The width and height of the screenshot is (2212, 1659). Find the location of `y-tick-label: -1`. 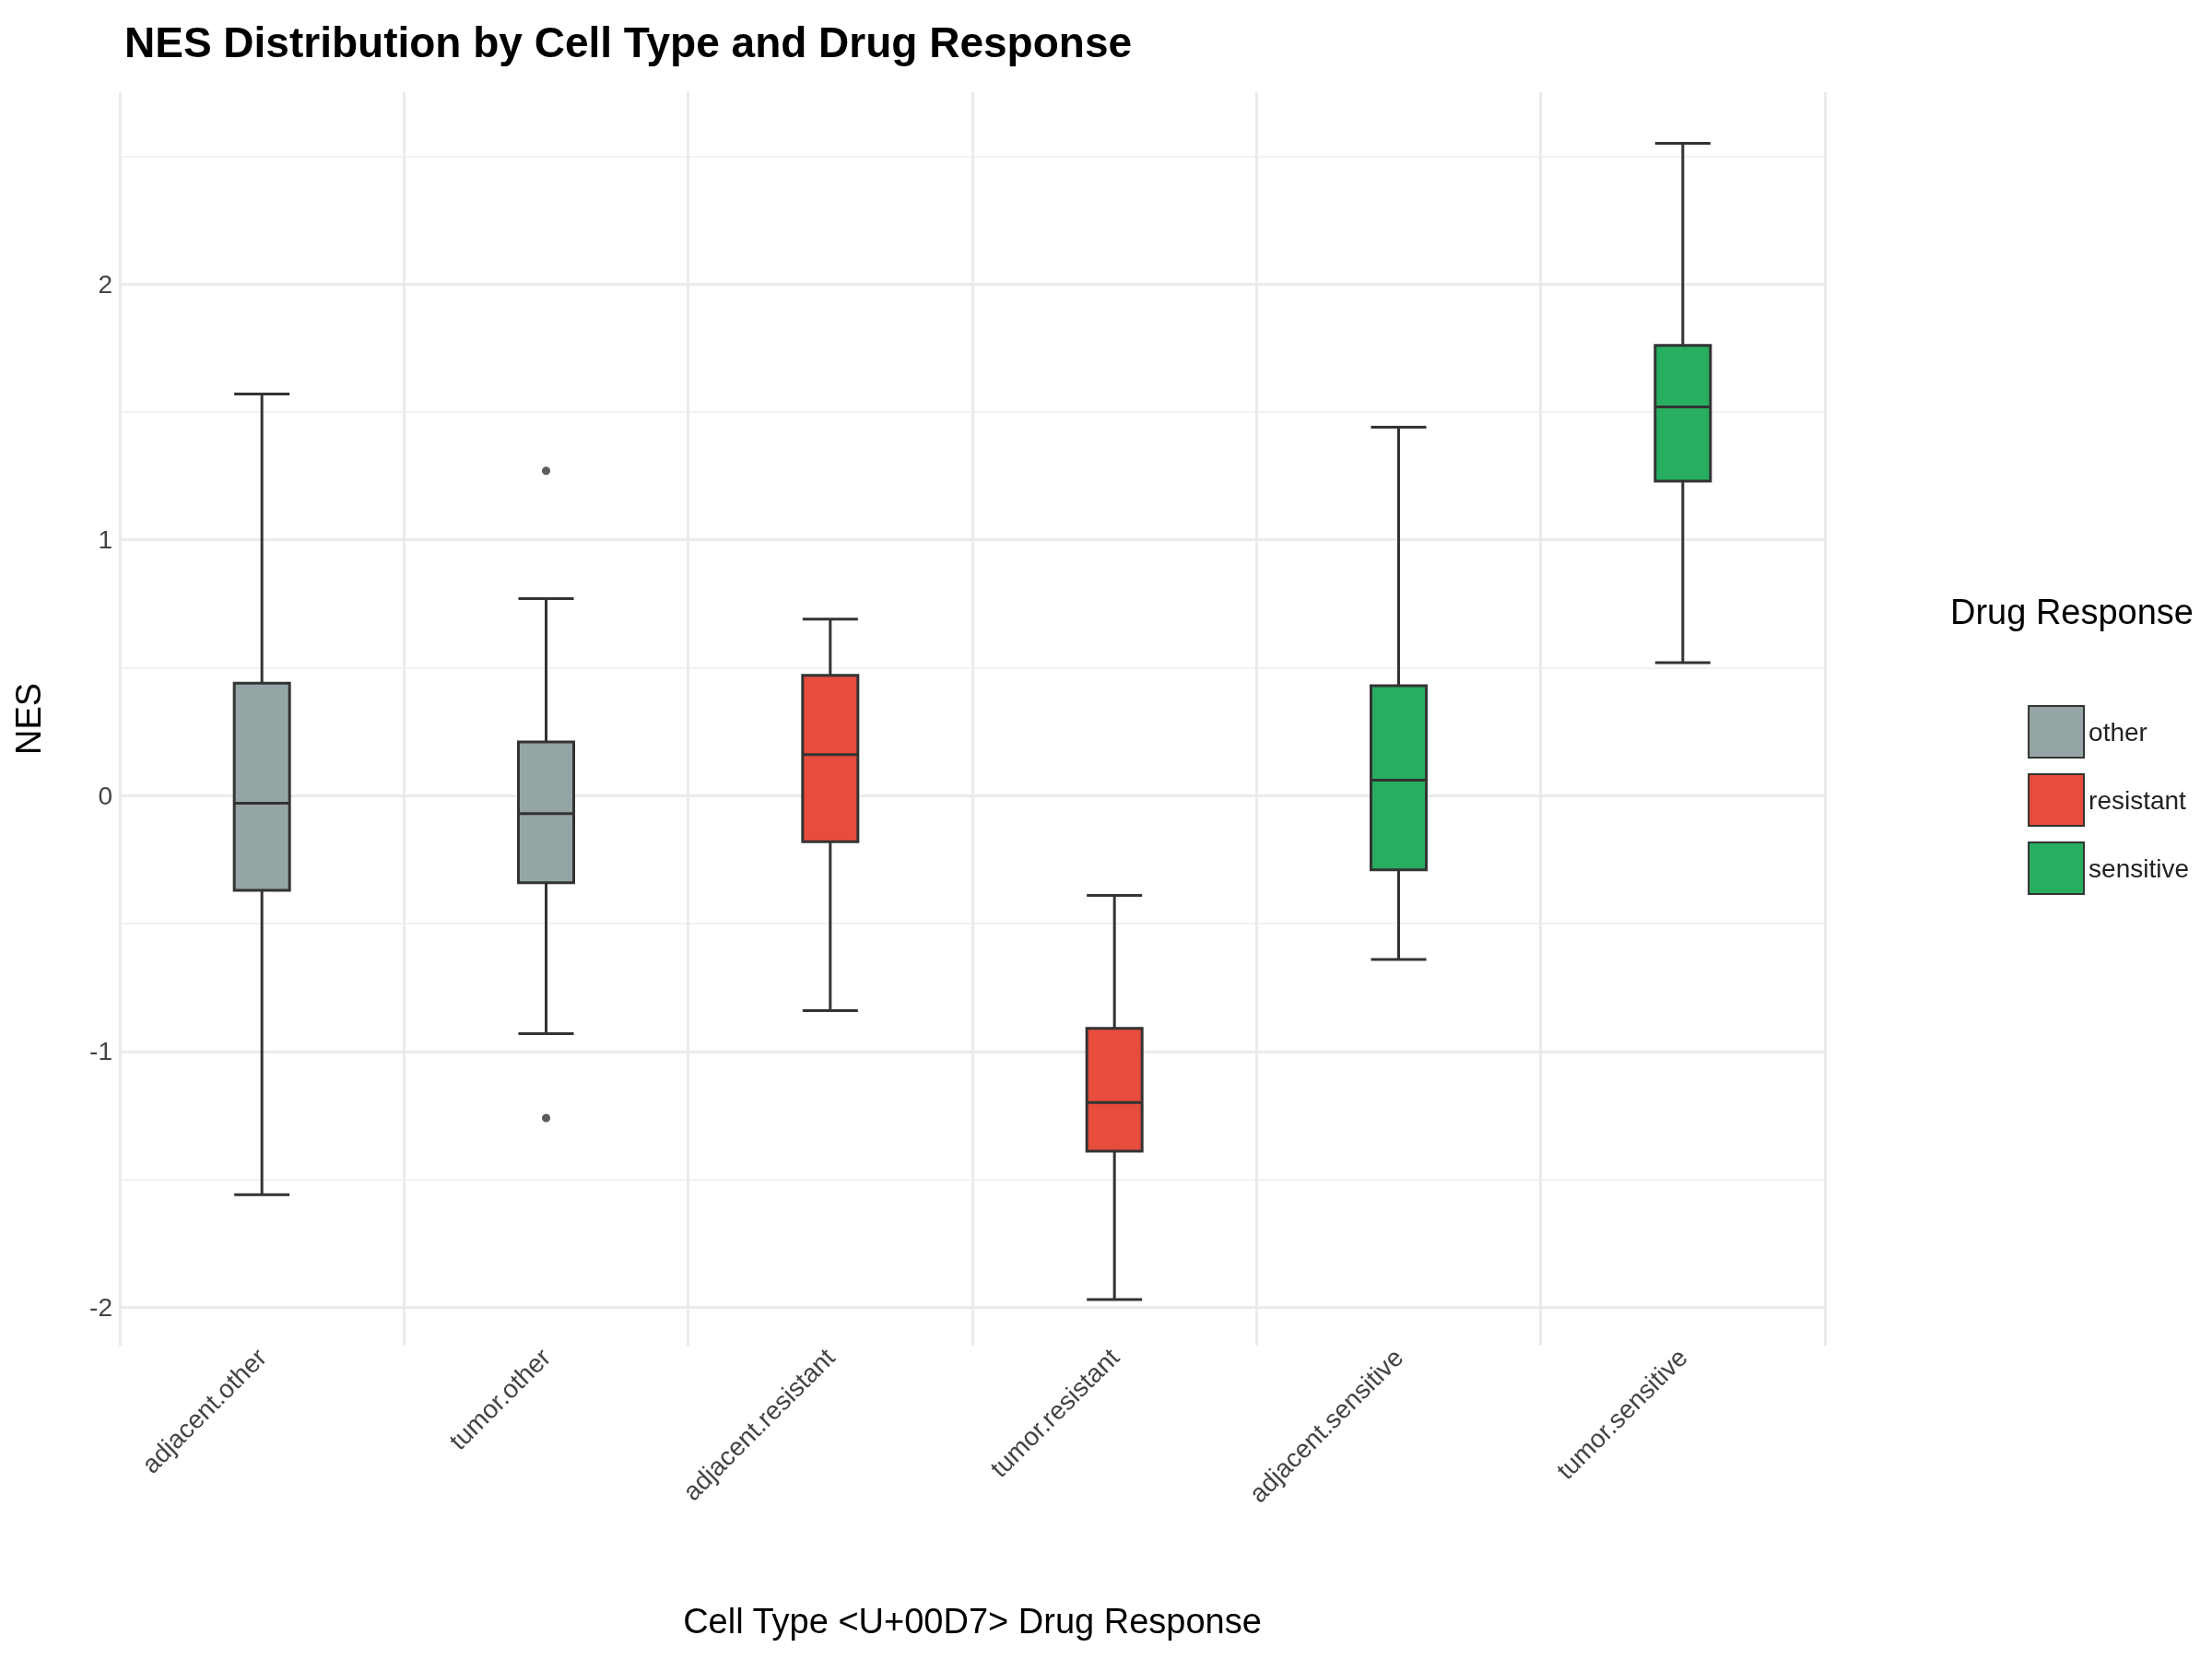

y-tick-label: -1 is located at coordinates (100, 1051).